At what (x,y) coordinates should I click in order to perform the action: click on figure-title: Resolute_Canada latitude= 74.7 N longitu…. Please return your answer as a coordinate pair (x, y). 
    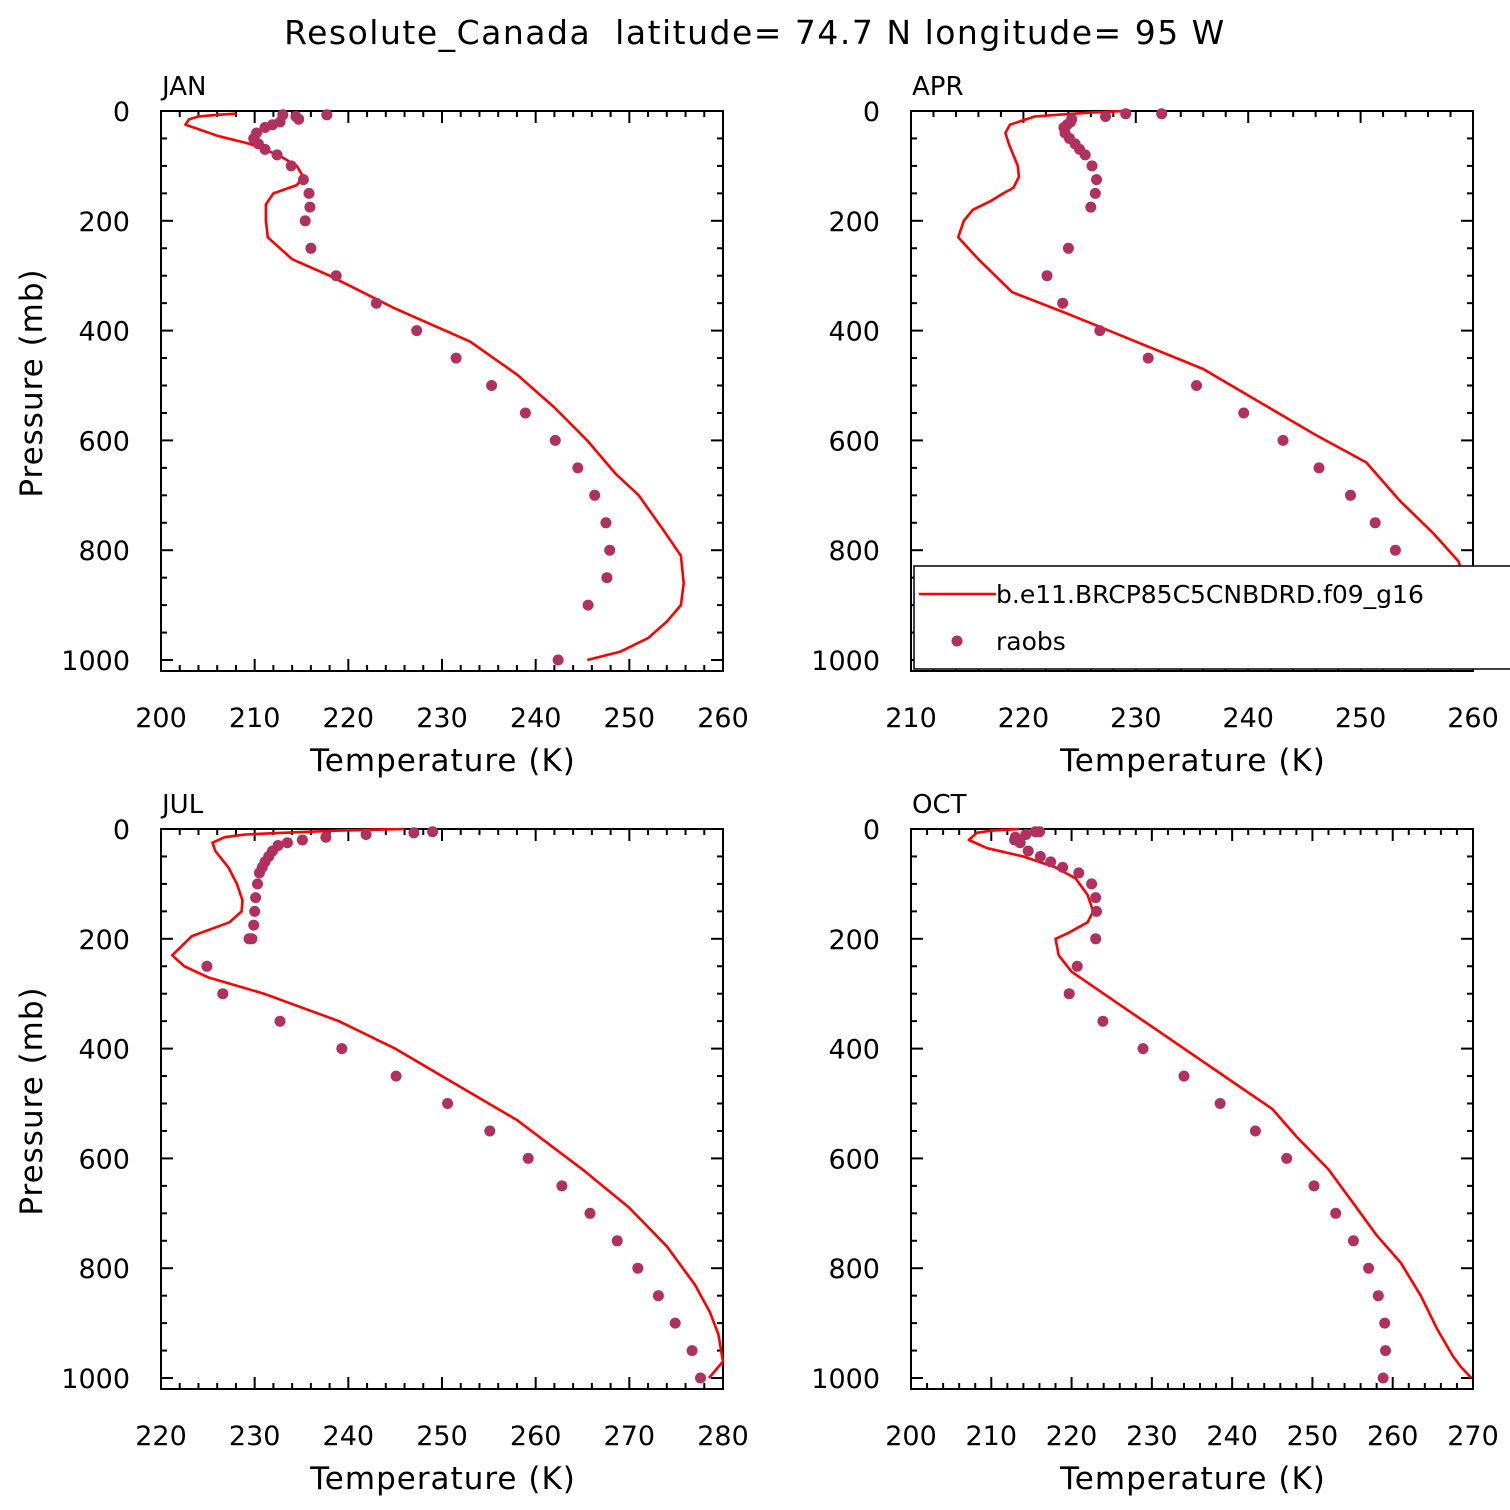
    Looking at the image, I should click on (755, 32).